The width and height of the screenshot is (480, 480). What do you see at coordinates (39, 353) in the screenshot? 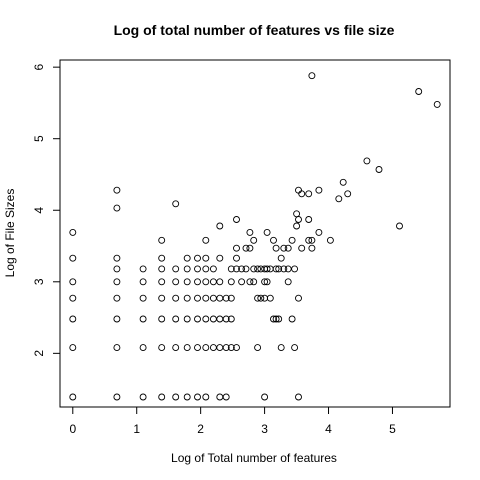
I see `y-tick-label: 2` at bounding box center [39, 353].